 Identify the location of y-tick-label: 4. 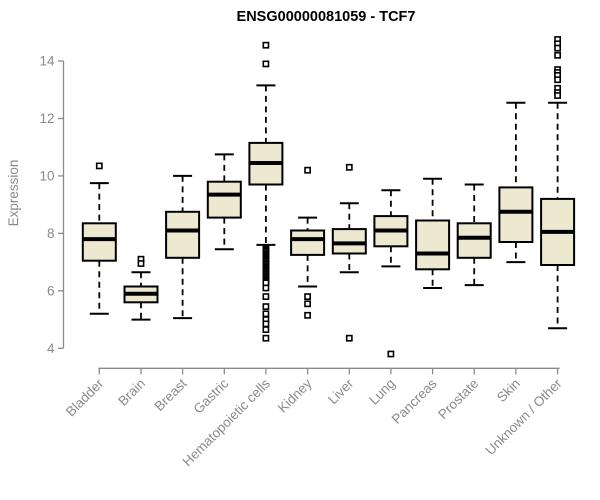
(51, 348).